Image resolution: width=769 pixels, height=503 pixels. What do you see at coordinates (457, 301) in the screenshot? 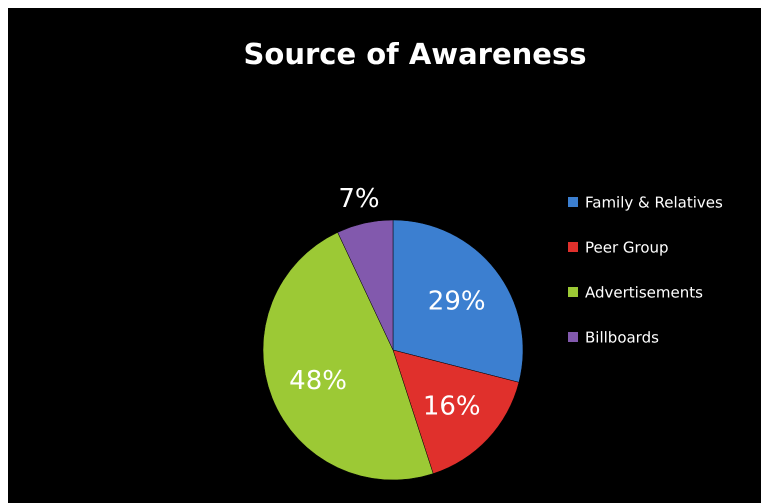
I see `data-label: 29%` at bounding box center [457, 301].